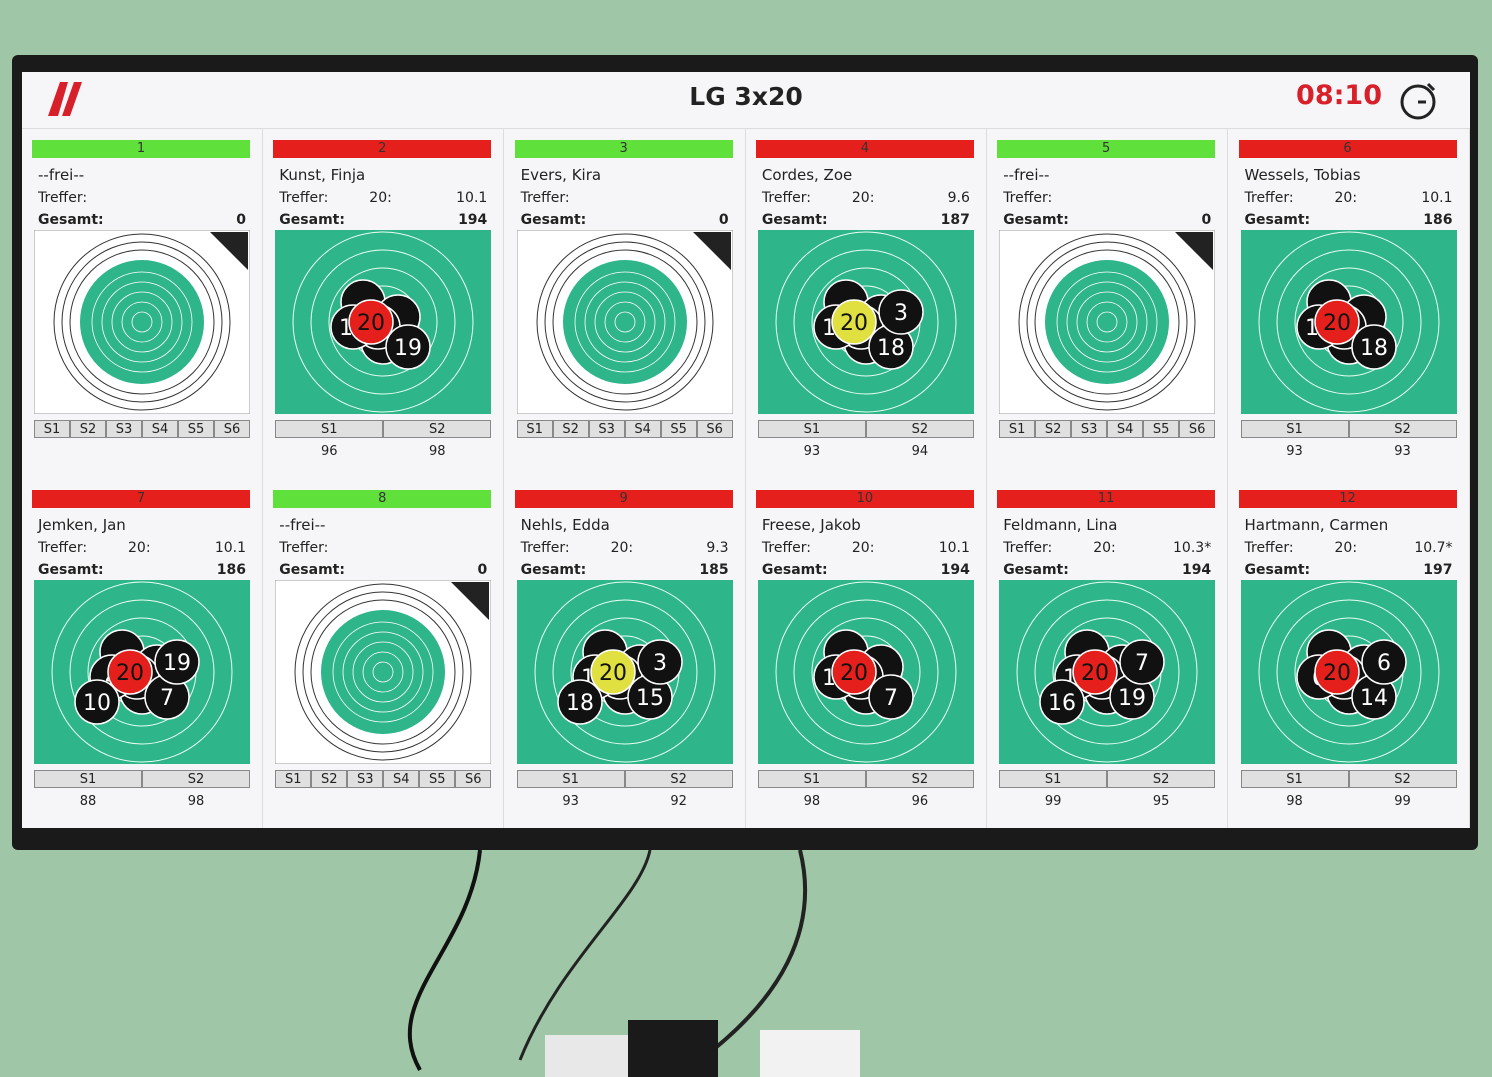 The height and width of the screenshot is (1077, 1492). Describe the element at coordinates (1437, 198) in the screenshot. I see `last-shot: 10.1` at that location.